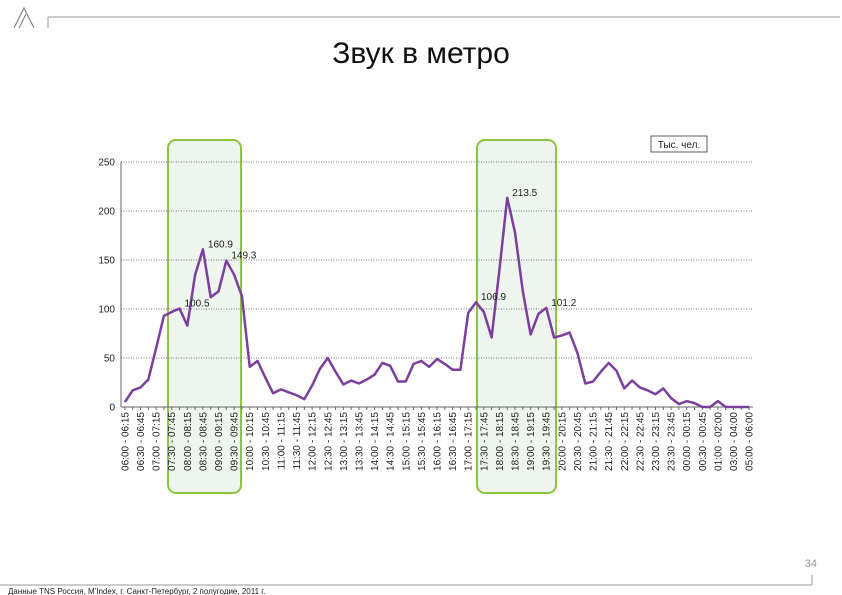  What do you see at coordinates (281, 441) in the screenshot?
I see `x-tick-label: 11:00 - 11:15` at bounding box center [281, 441].